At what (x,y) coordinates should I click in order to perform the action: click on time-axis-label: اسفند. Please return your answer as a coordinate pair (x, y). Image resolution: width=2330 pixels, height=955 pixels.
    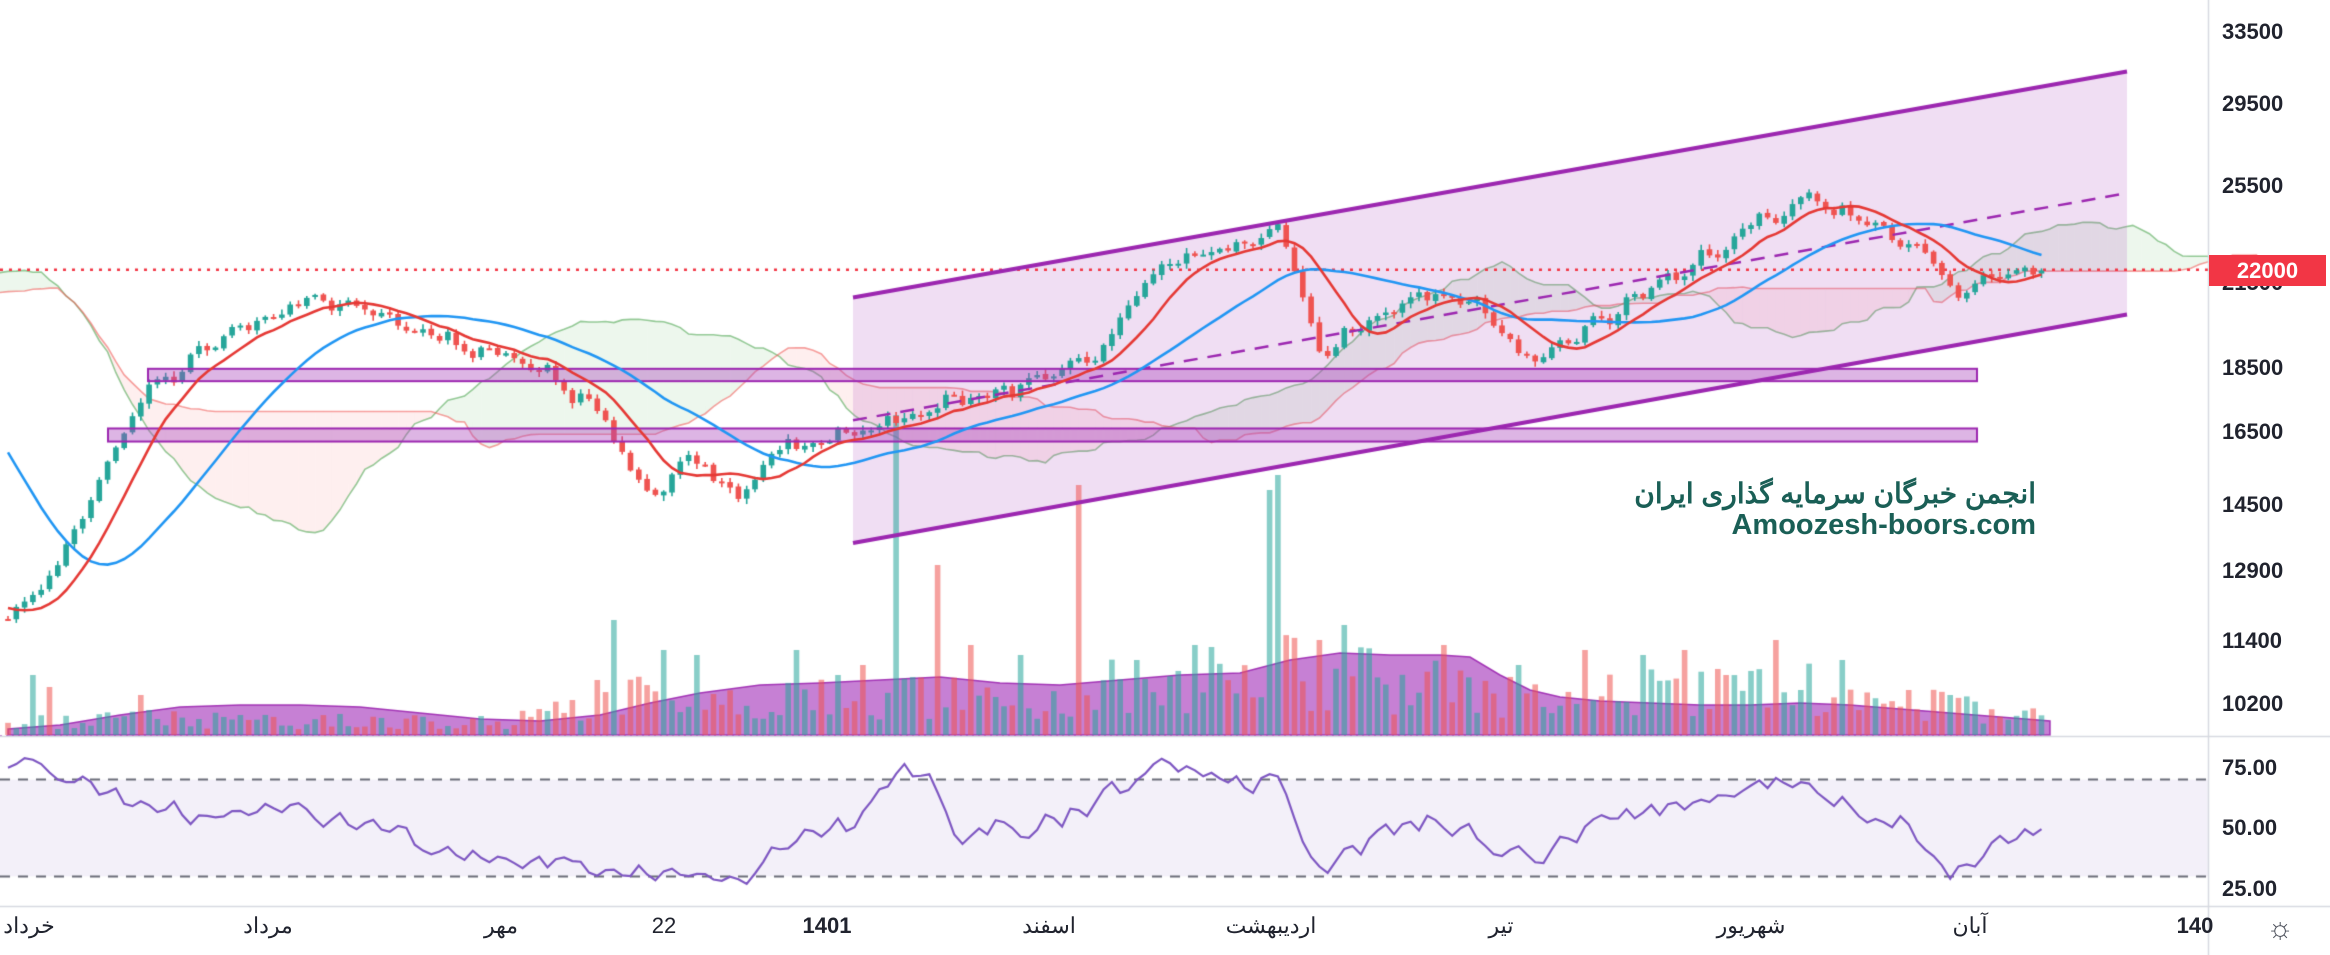
    Looking at the image, I should click on (1049, 925).